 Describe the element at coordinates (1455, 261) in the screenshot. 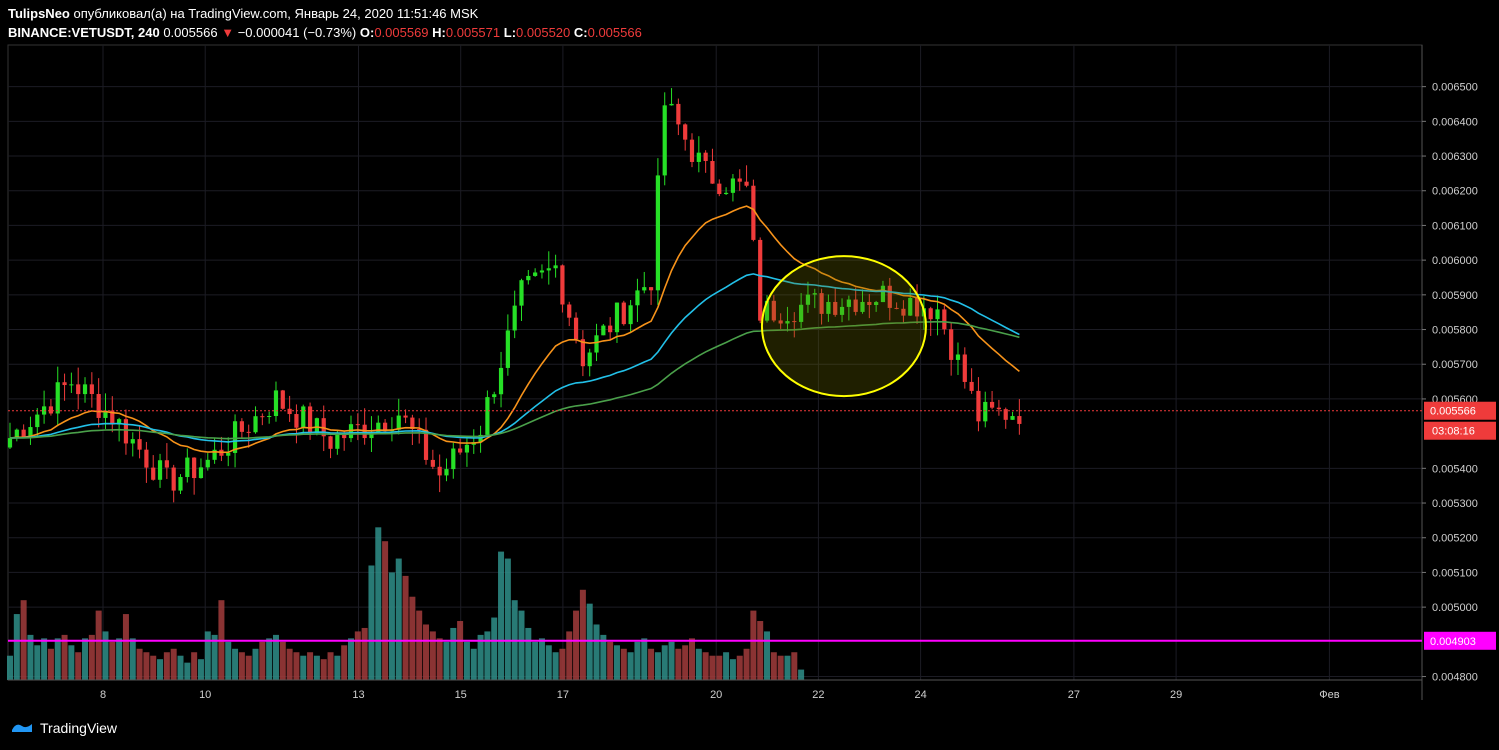

I see `y-tick-label: 0.006000` at that location.